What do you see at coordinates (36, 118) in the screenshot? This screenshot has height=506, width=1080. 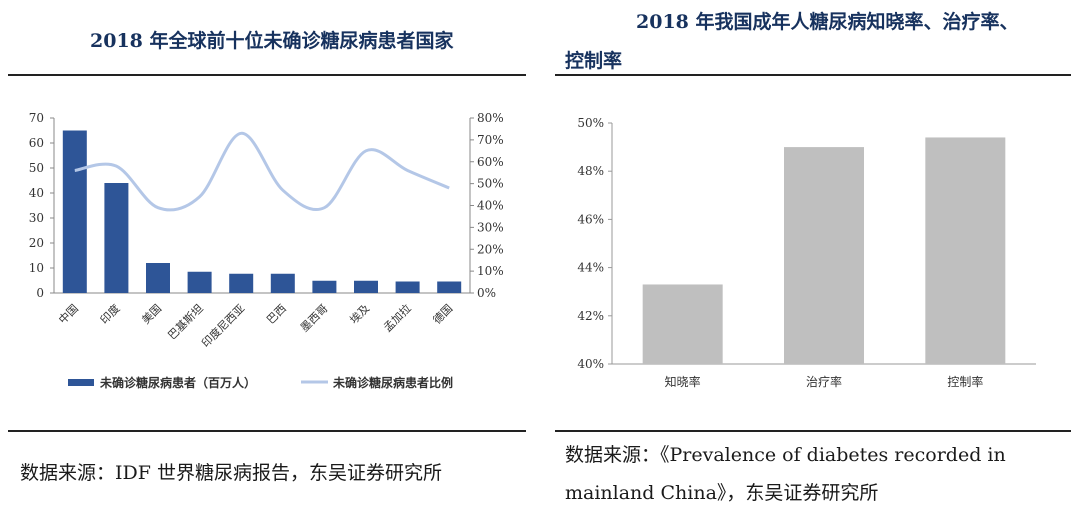 I see `y-tick-label: 70` at bounding box center [36, 118].